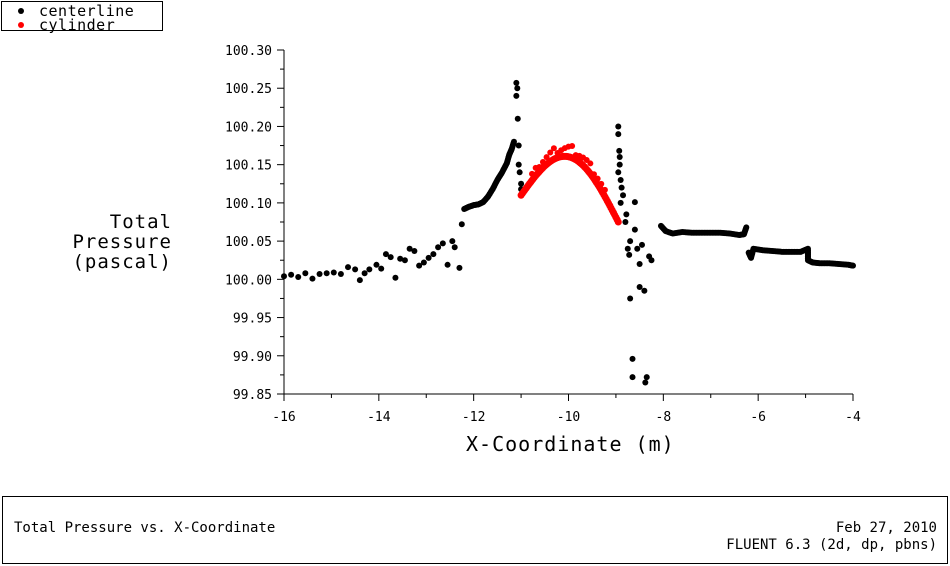 Image resolution: width=950 pixels, height=566 pixels. I want to click on software-version: FLUENT 6.3 (2d, dp, pbns), so click(831, 545).